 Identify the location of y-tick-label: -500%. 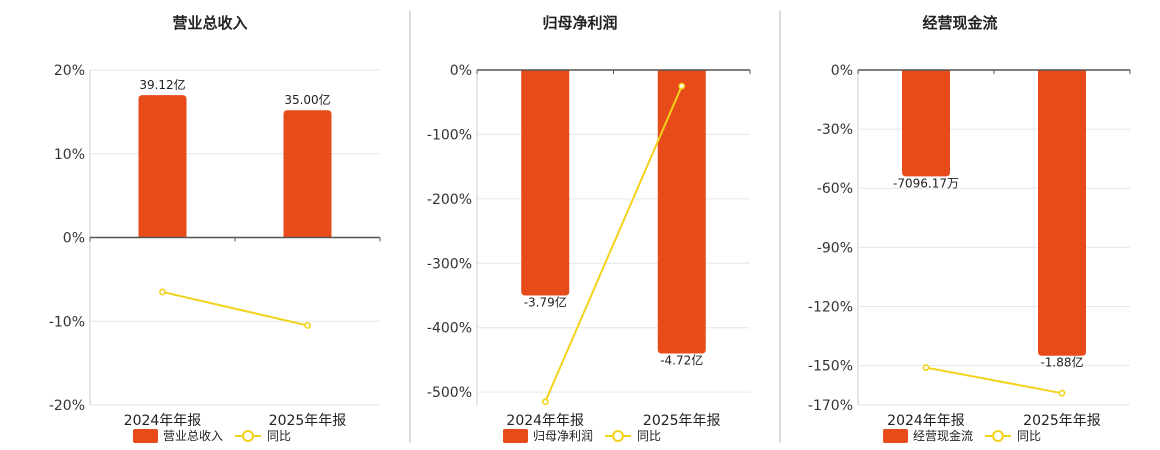
(449, 393).